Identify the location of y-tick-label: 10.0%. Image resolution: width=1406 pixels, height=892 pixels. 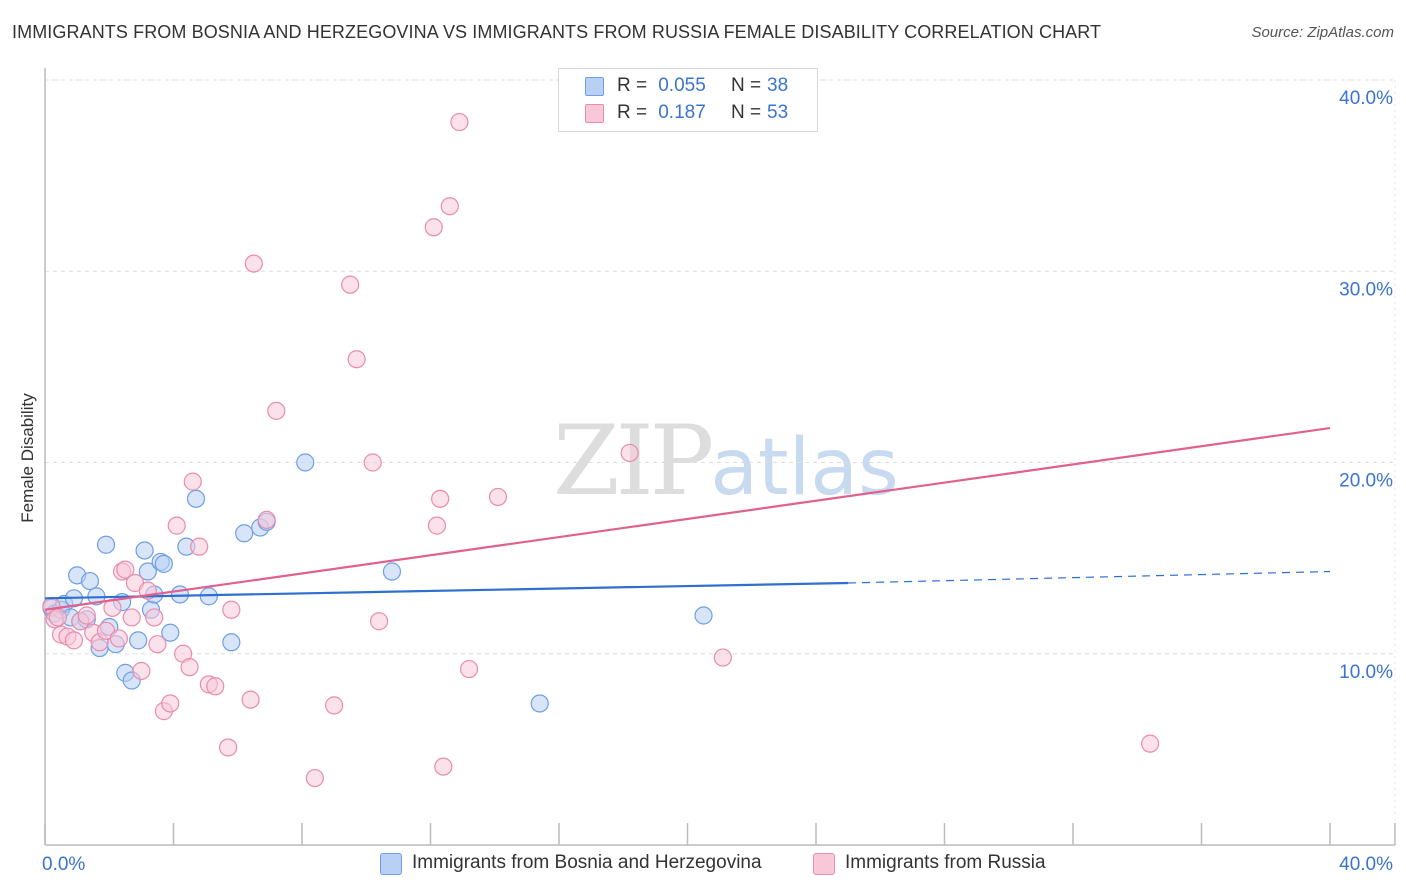
(1366, 672).